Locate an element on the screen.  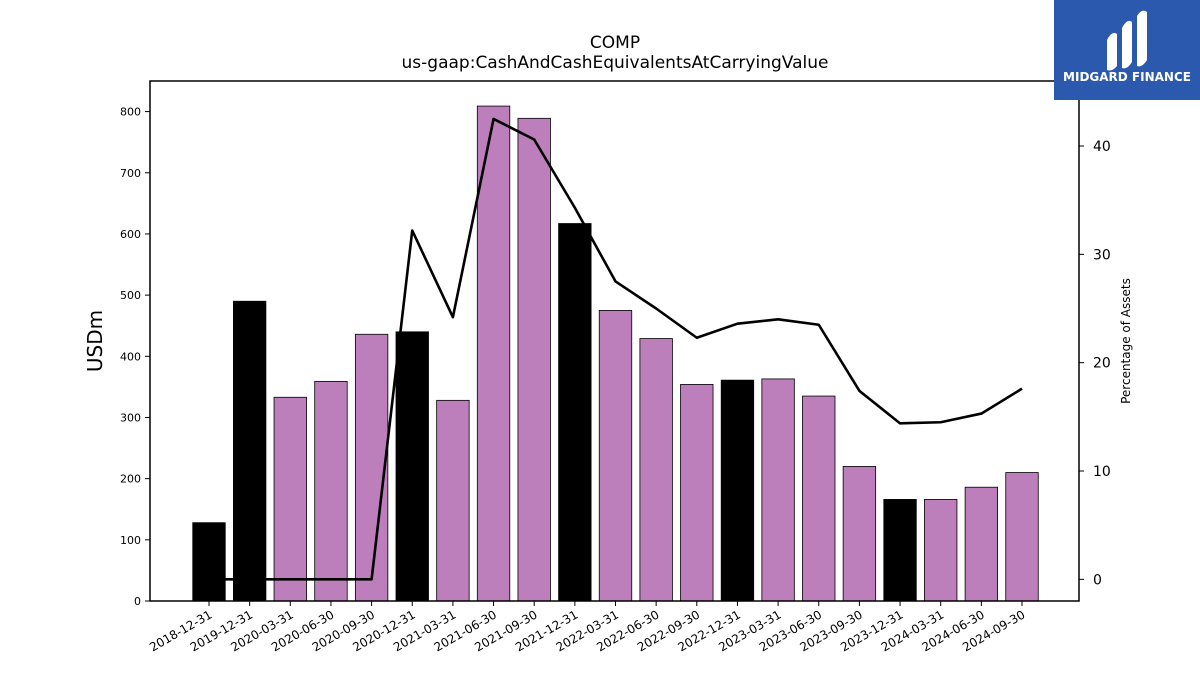
y2-tick-label: 10 is located at coordinates (1102, 472).